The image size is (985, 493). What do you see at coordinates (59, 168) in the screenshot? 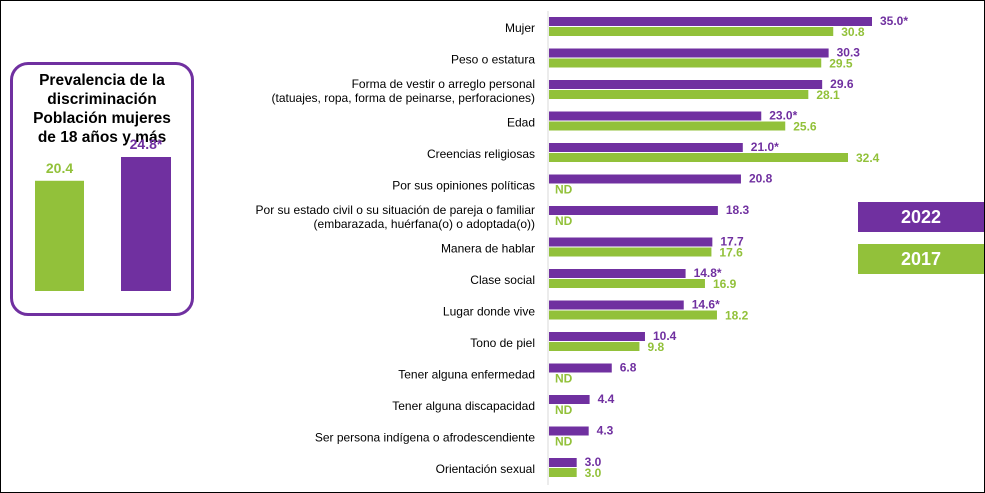
I see `summary-label-2017: 20.4` at bounding box center [59, 168].